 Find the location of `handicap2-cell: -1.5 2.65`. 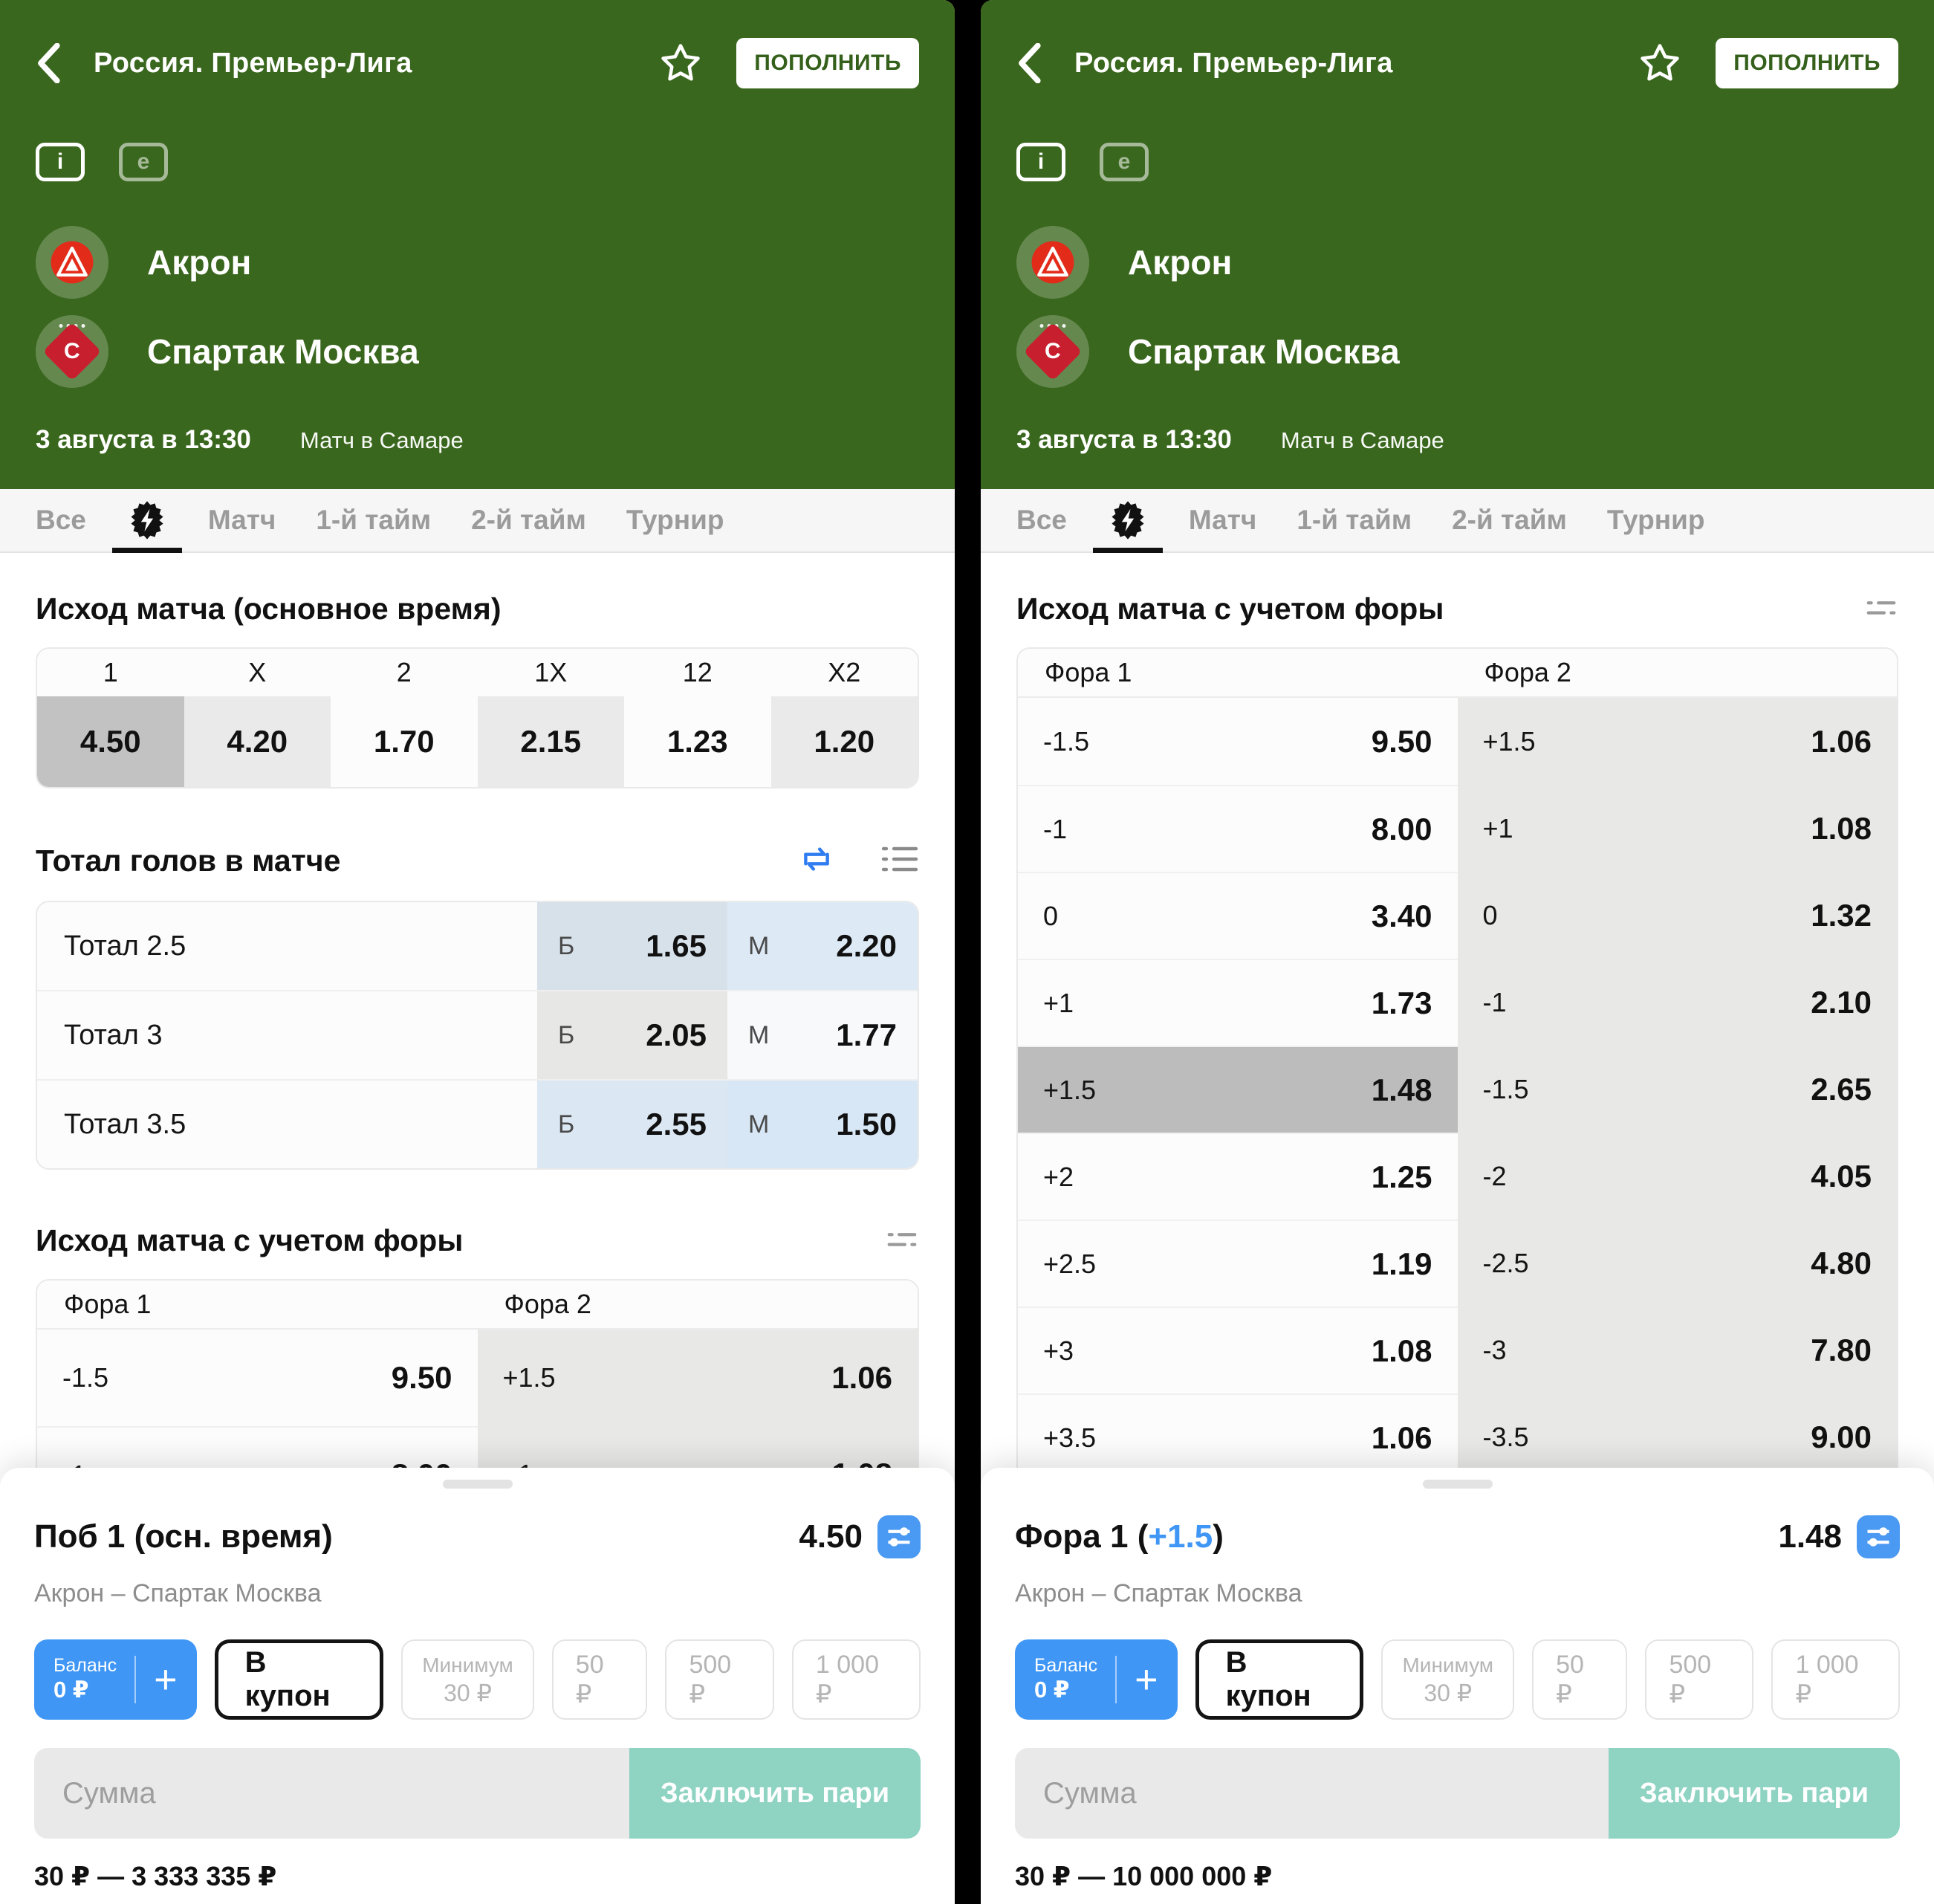

handicap2-cell: -1.5 2.65 is located at coordinates (1677, 1089).